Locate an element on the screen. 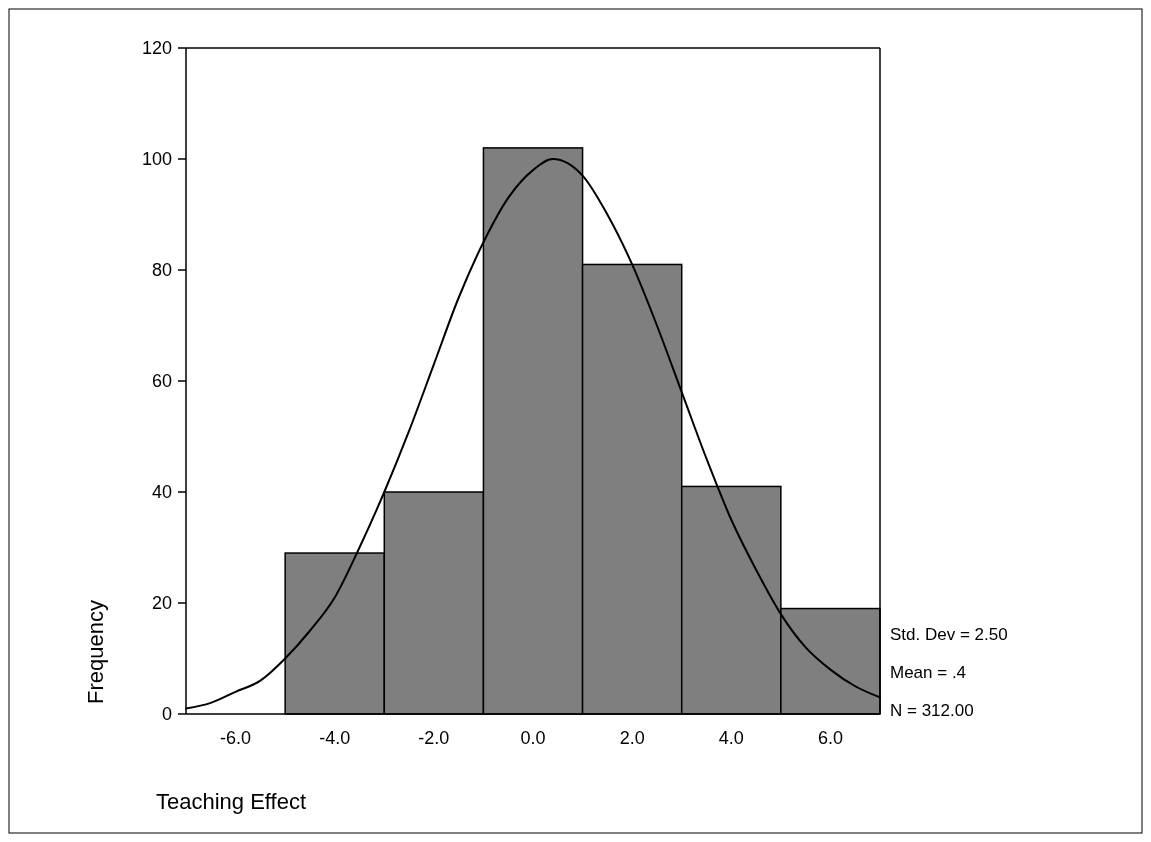 This screenshot has width=1151, height=842. x-tick-label: 0.0 is located at coordinates (533, 738).